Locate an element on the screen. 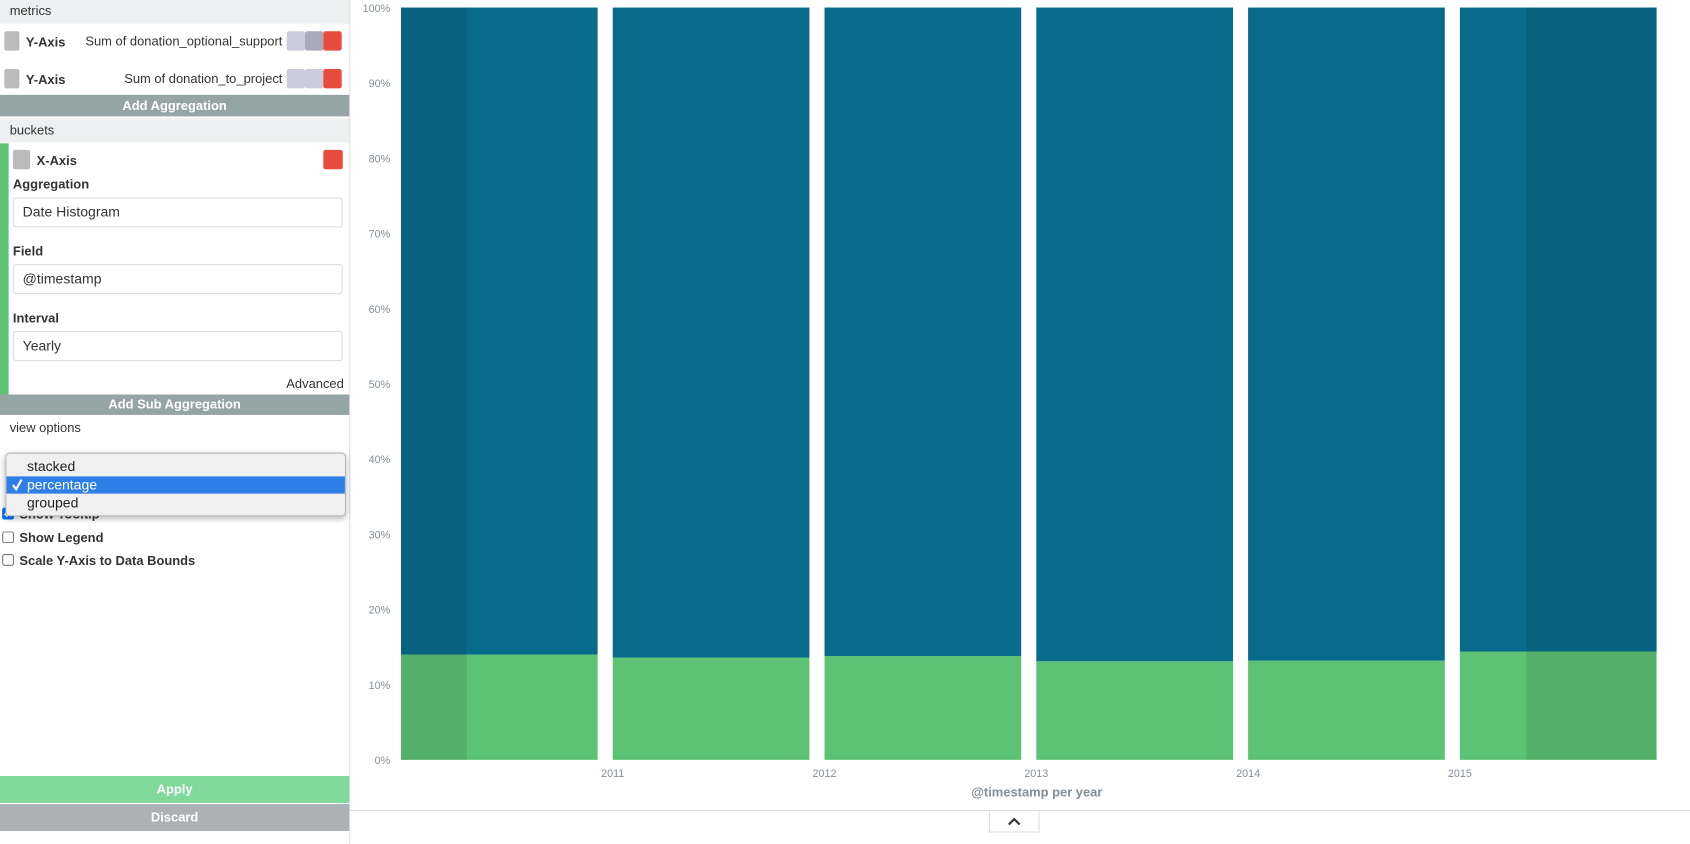 The height and width of the screenshot is (844, 1690). y-tick-label: 70% is located at coordinates (380, 235).